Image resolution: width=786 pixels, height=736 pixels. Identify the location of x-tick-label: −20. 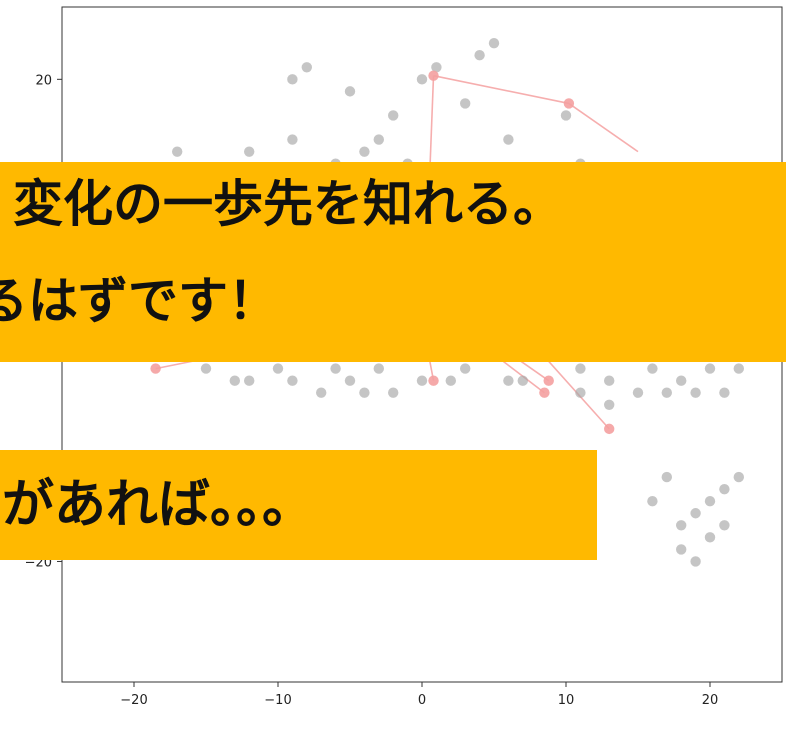
(133, 700).